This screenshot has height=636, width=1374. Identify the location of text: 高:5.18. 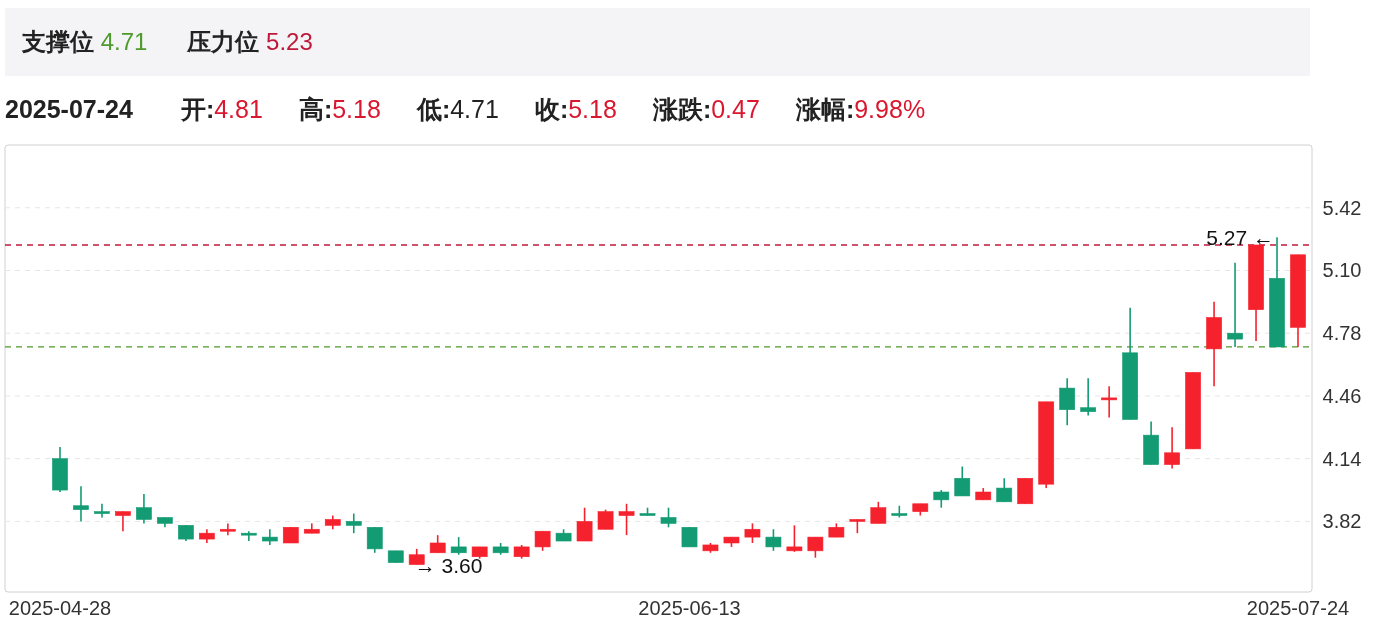
(339, 109).